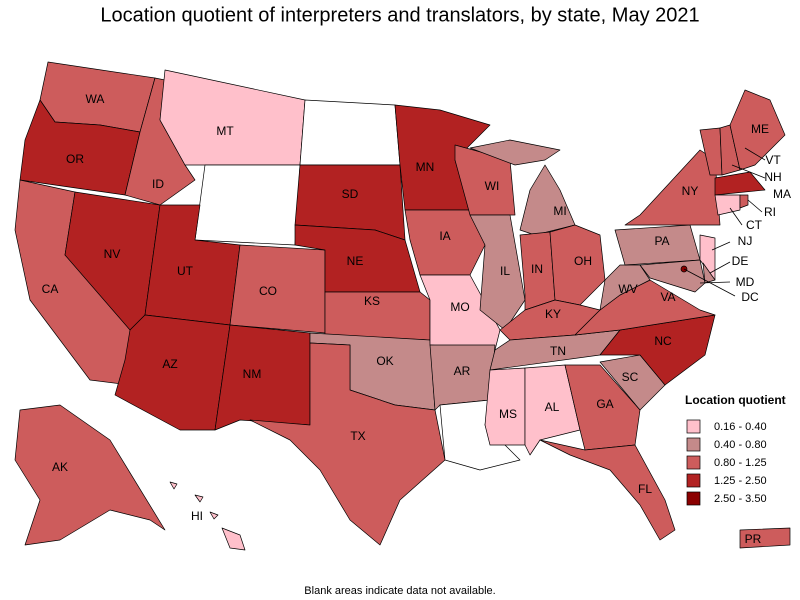  I want to click on state-label: HI, so click(197, 516).